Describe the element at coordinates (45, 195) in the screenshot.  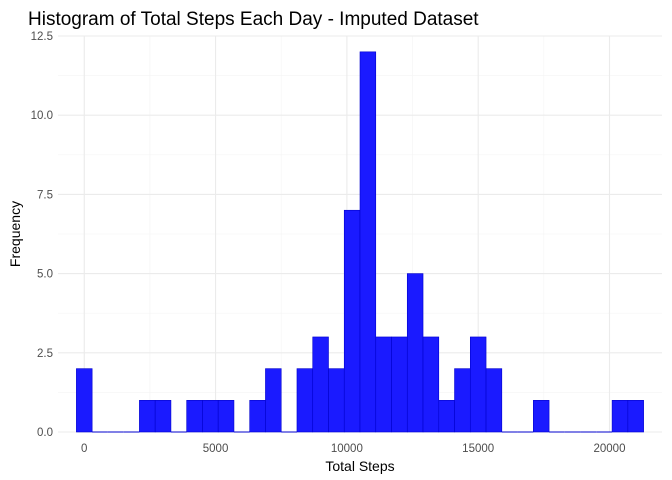
I see `y-tick-label: 7.5` at that location.